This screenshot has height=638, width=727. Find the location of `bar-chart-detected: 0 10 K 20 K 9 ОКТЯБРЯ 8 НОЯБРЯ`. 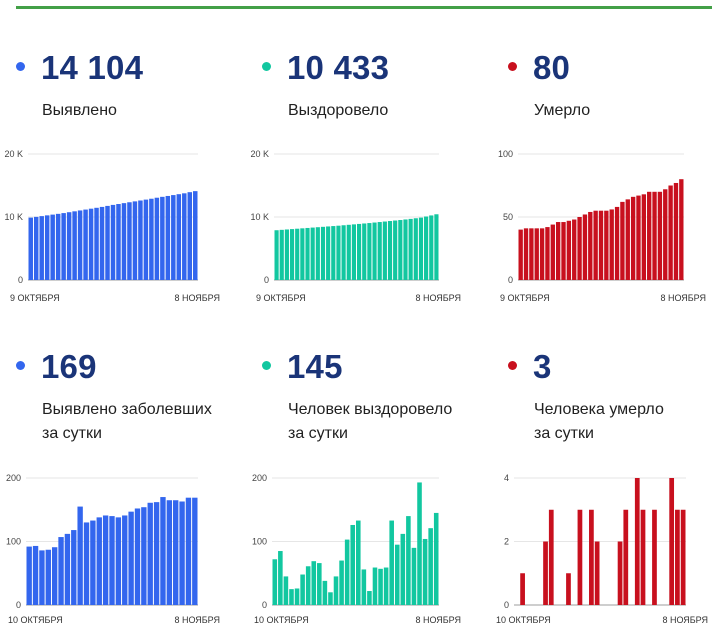

bar-chart-detected: 0 10 K 20 K 9 ОКТЯБРЯ 8 НОЯБРЯ is located at coordinates (112, 226).